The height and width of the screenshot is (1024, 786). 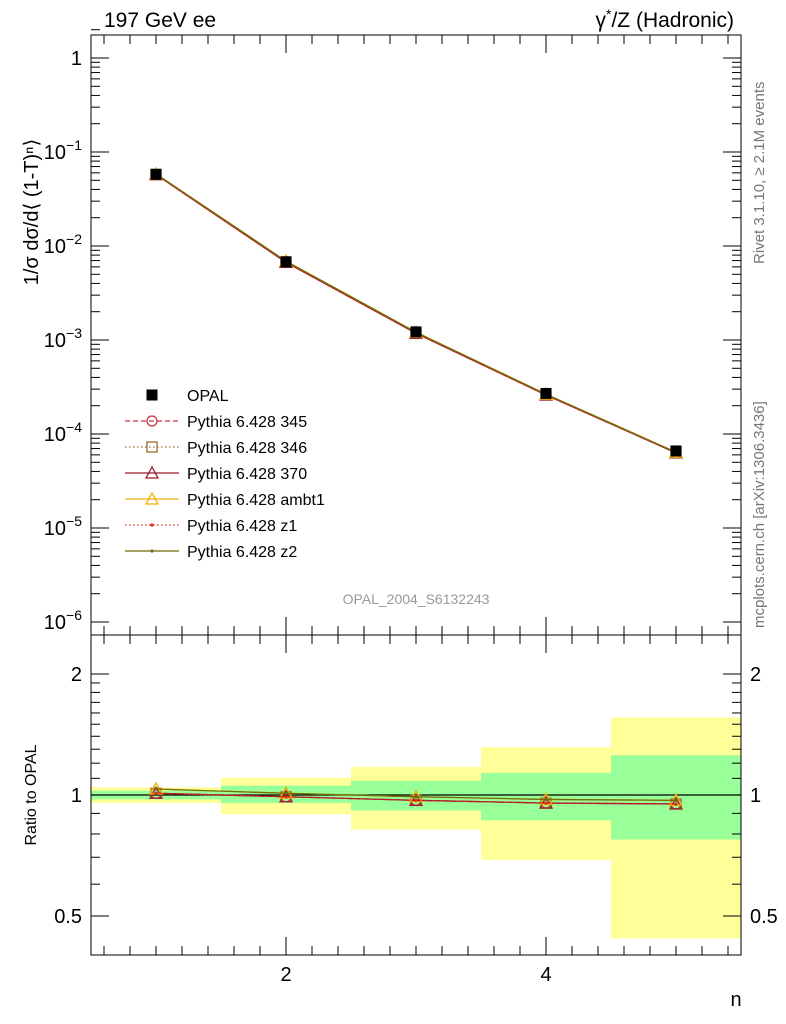 What do you see at coordinates (755, 796) in the screenshot?
I see `ratio-y-tick-label-right: 1` at bounding box center [755, 796].